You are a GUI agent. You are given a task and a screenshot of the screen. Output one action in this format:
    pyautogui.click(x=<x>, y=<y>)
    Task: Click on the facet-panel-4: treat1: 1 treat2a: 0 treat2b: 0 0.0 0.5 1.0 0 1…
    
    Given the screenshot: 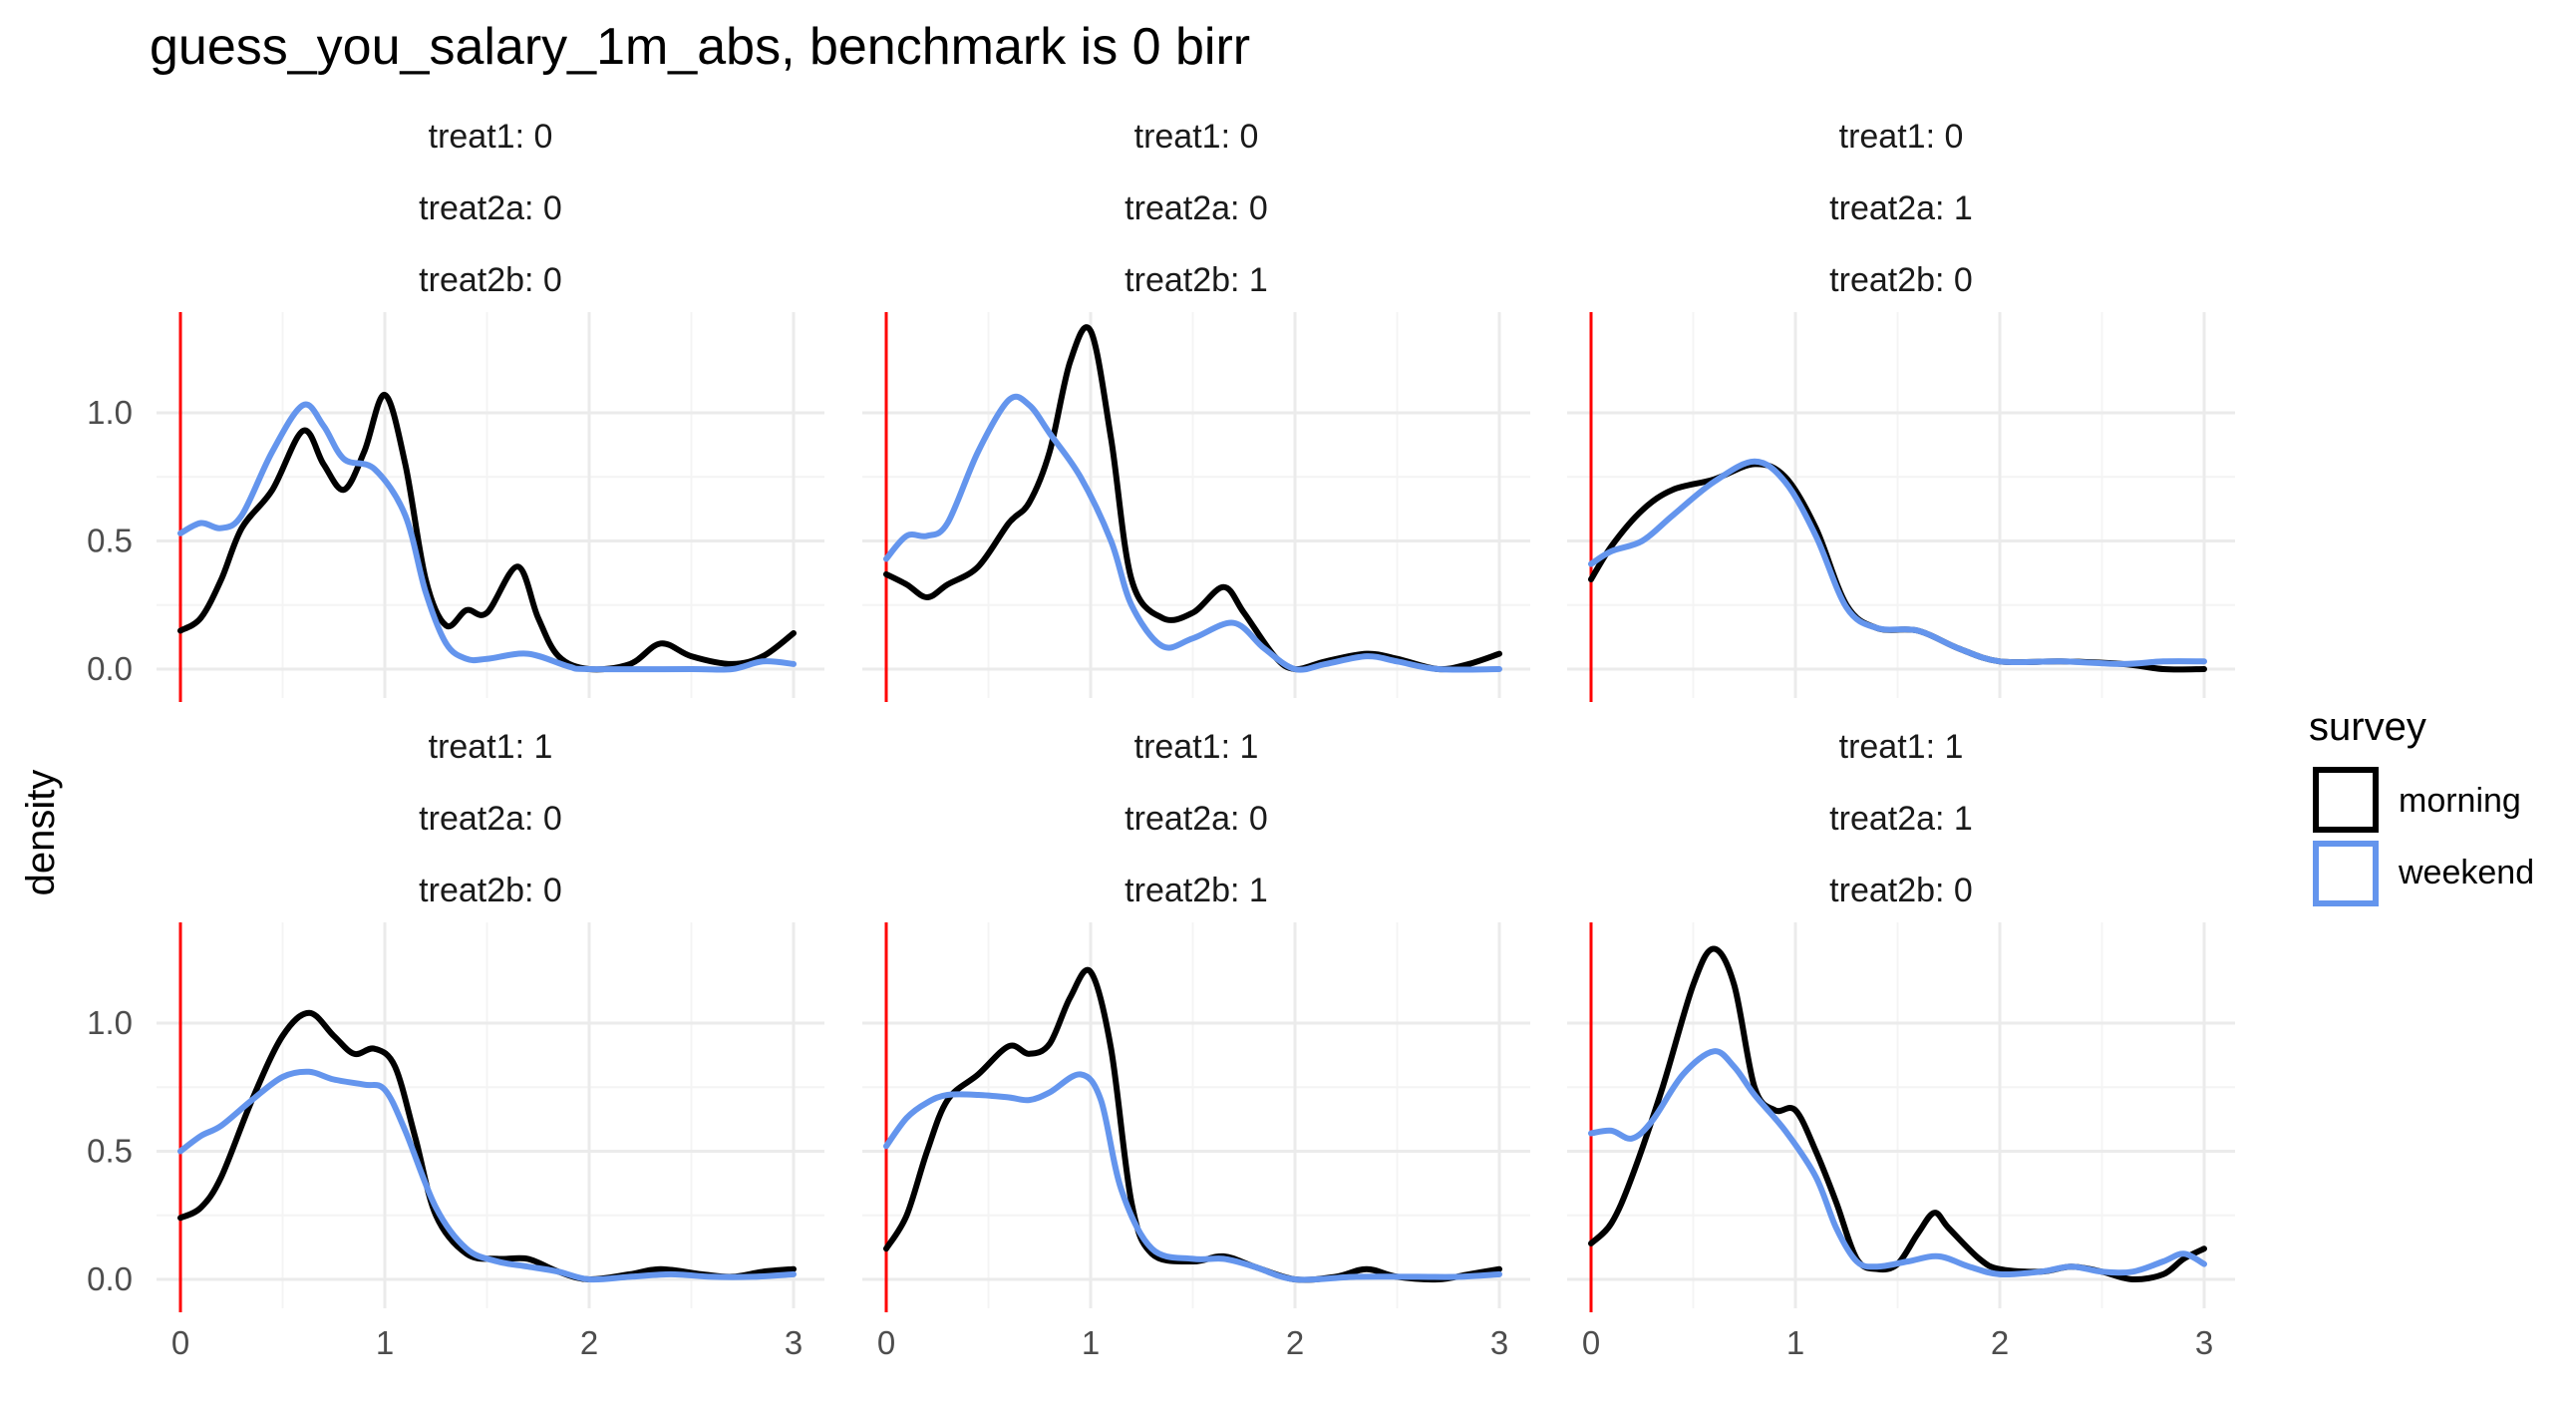 What is the action you would take?
    pyautogui.click(x=455, y=1044)
    